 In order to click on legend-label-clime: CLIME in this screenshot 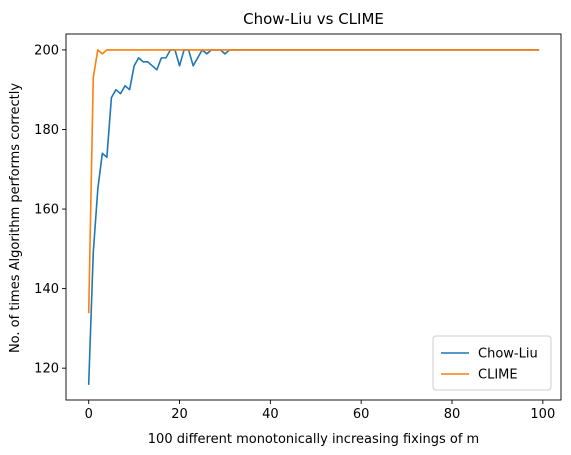, I will do `click(498, 375)`.